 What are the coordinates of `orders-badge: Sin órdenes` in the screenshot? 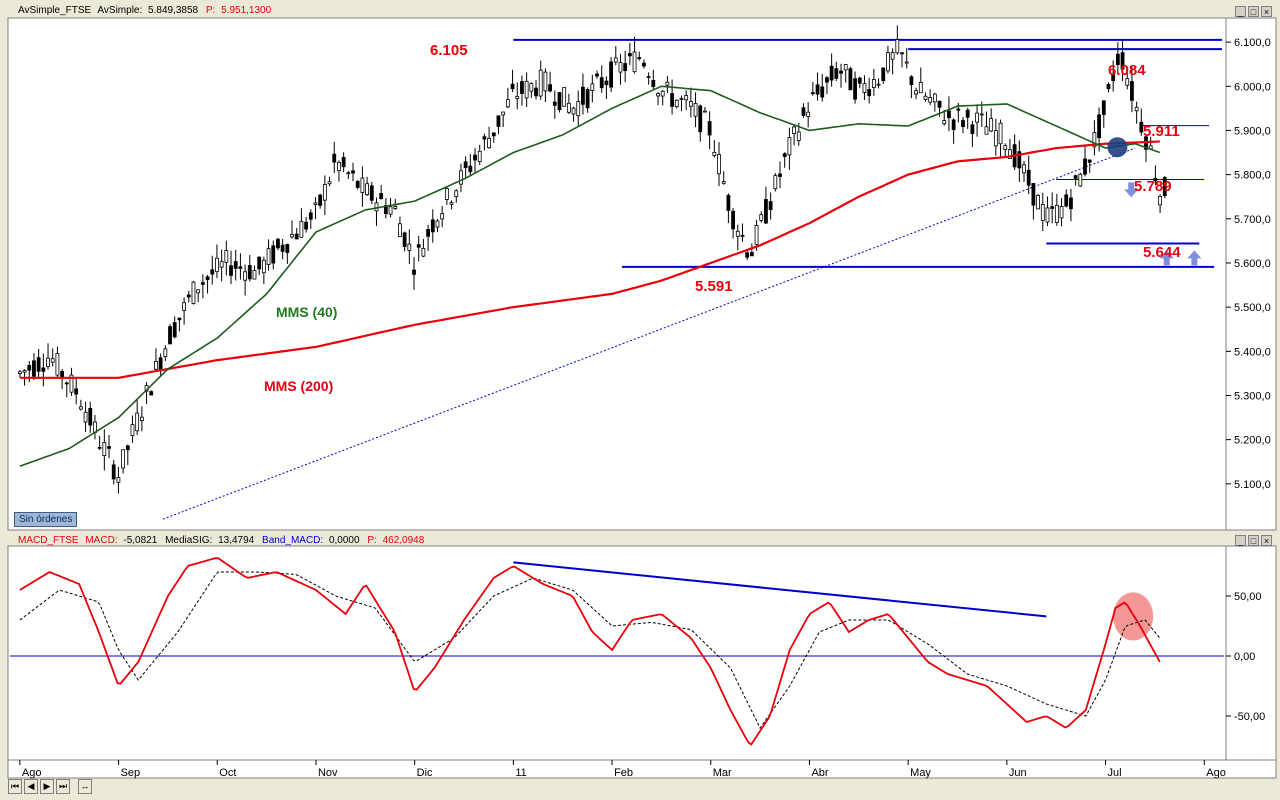 It's located at (46, 519).